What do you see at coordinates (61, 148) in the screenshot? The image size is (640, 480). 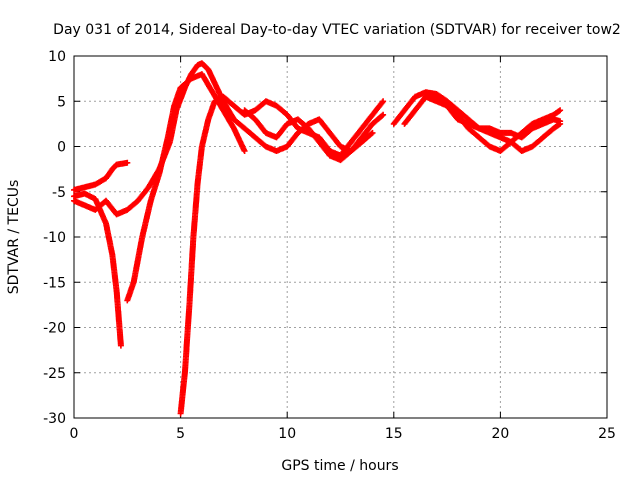 I see `y-tick-label: 0` at bounding box center [61, 148].